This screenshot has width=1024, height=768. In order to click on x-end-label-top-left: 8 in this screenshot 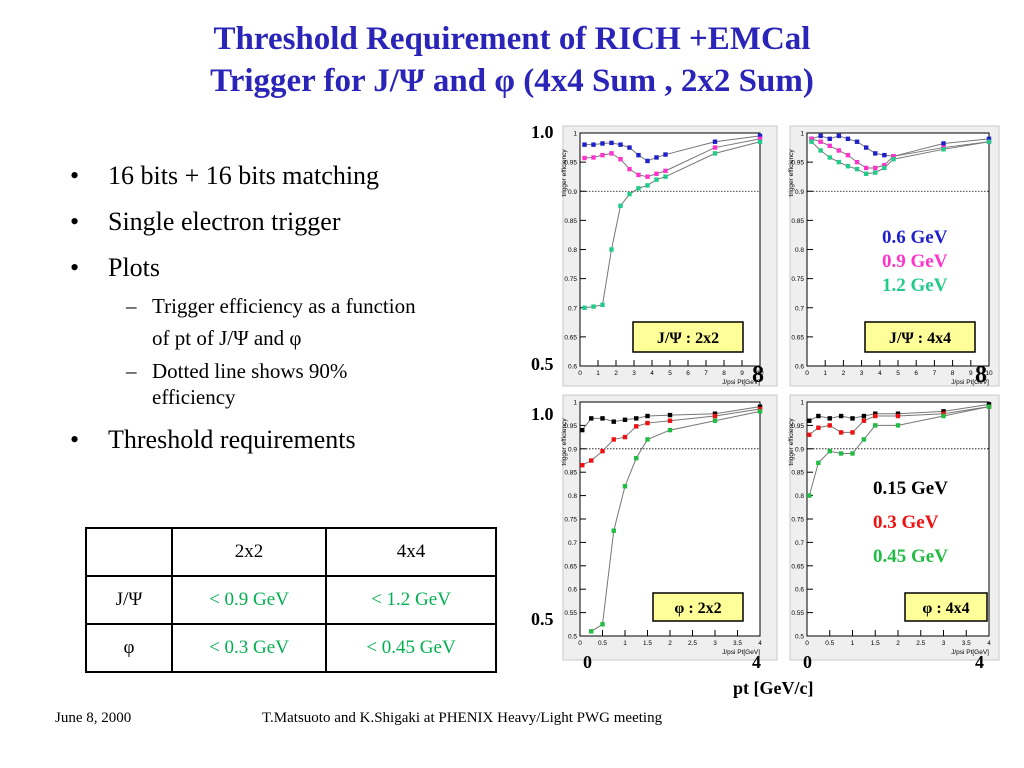, I will do `click(758, 375)`.